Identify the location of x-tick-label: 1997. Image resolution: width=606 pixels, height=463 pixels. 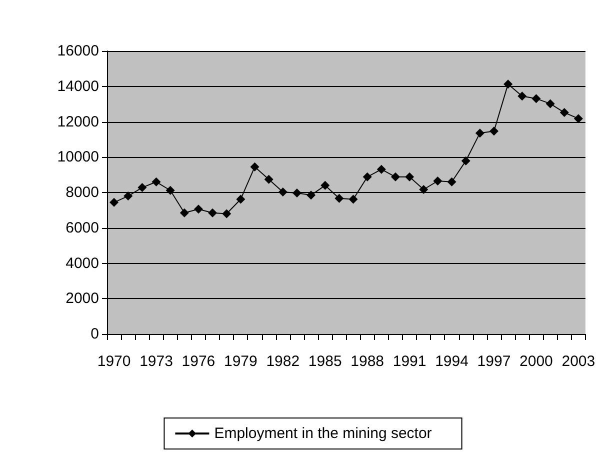
(494, 361).